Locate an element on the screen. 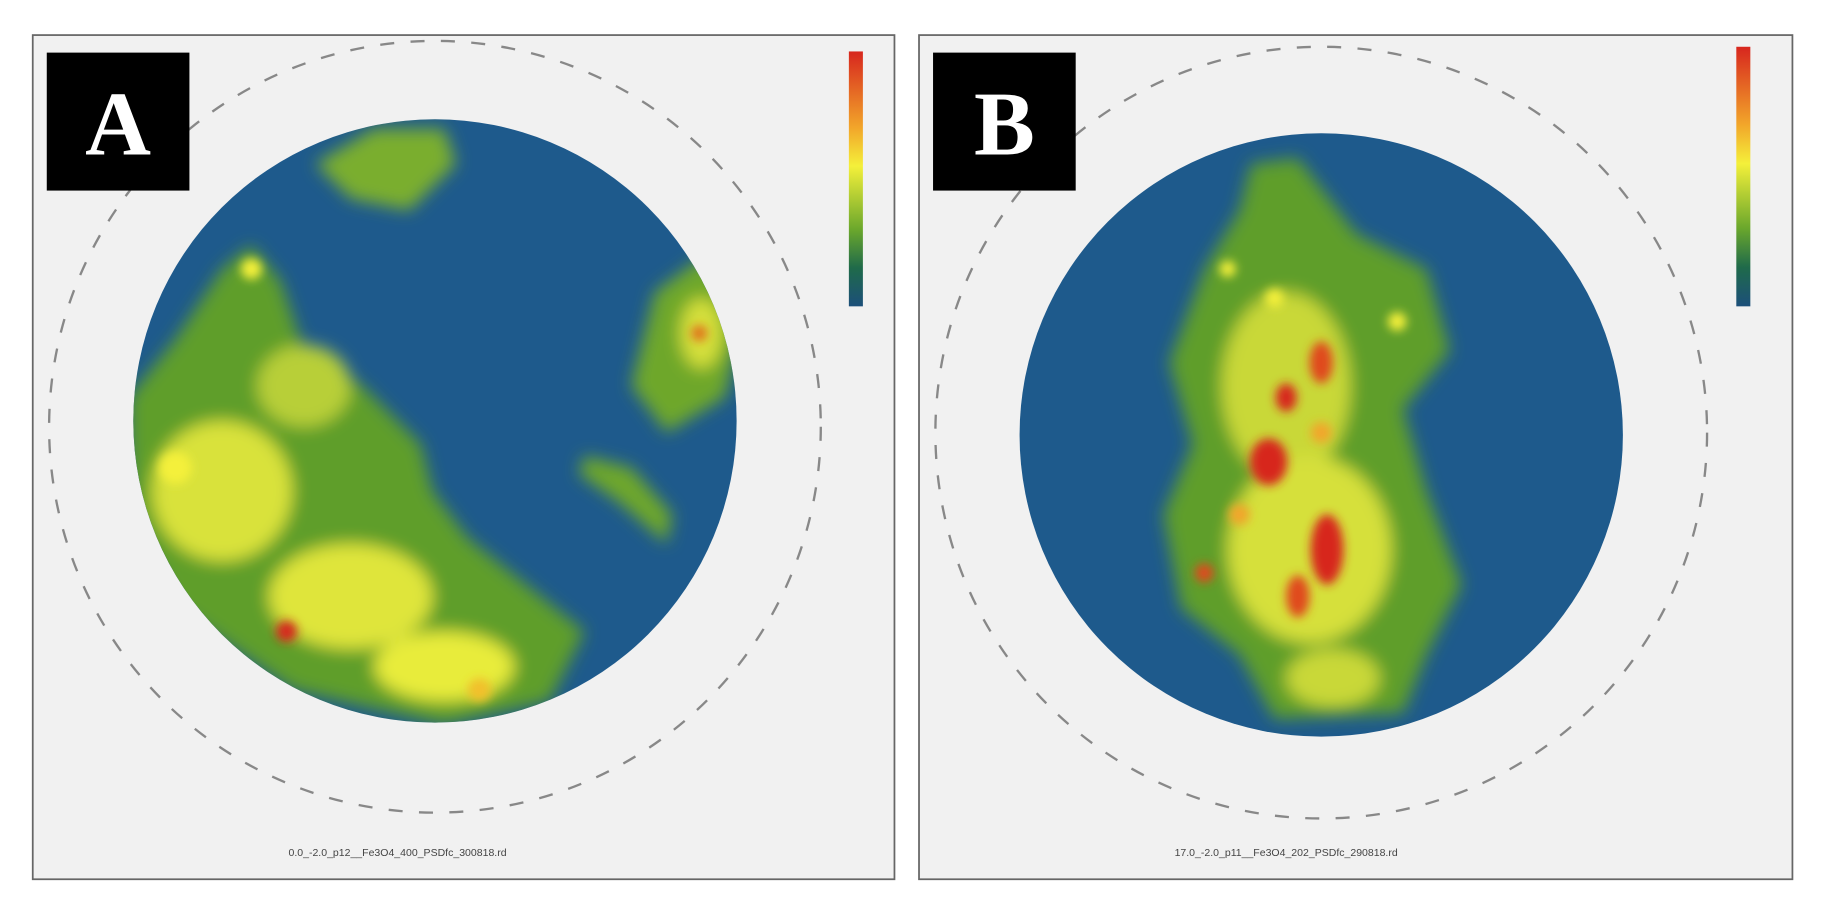 The height and width of the screenshot is (912, 1824). intensity-map is located at coordinates (1312, 438).